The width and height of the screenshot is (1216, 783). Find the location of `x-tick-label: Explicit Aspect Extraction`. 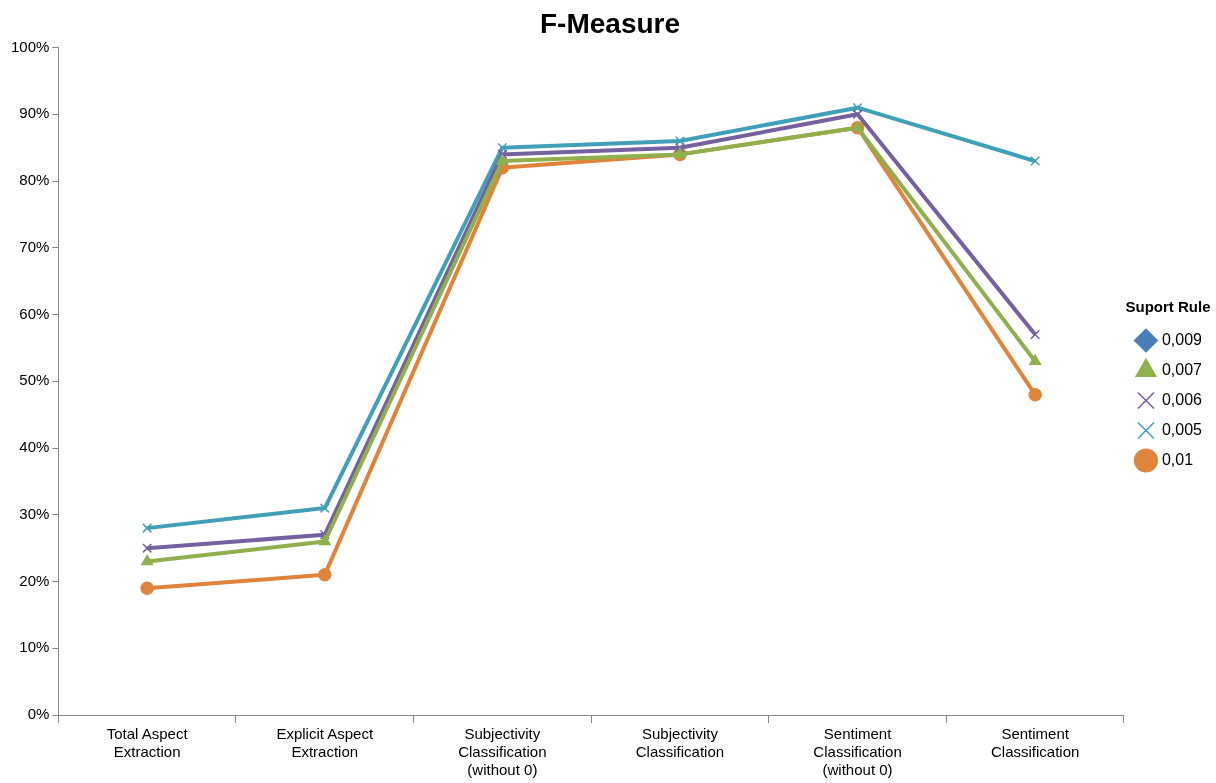

x-tick-label: Explicit Aspect Extraction is located at coordinates (325, 743).